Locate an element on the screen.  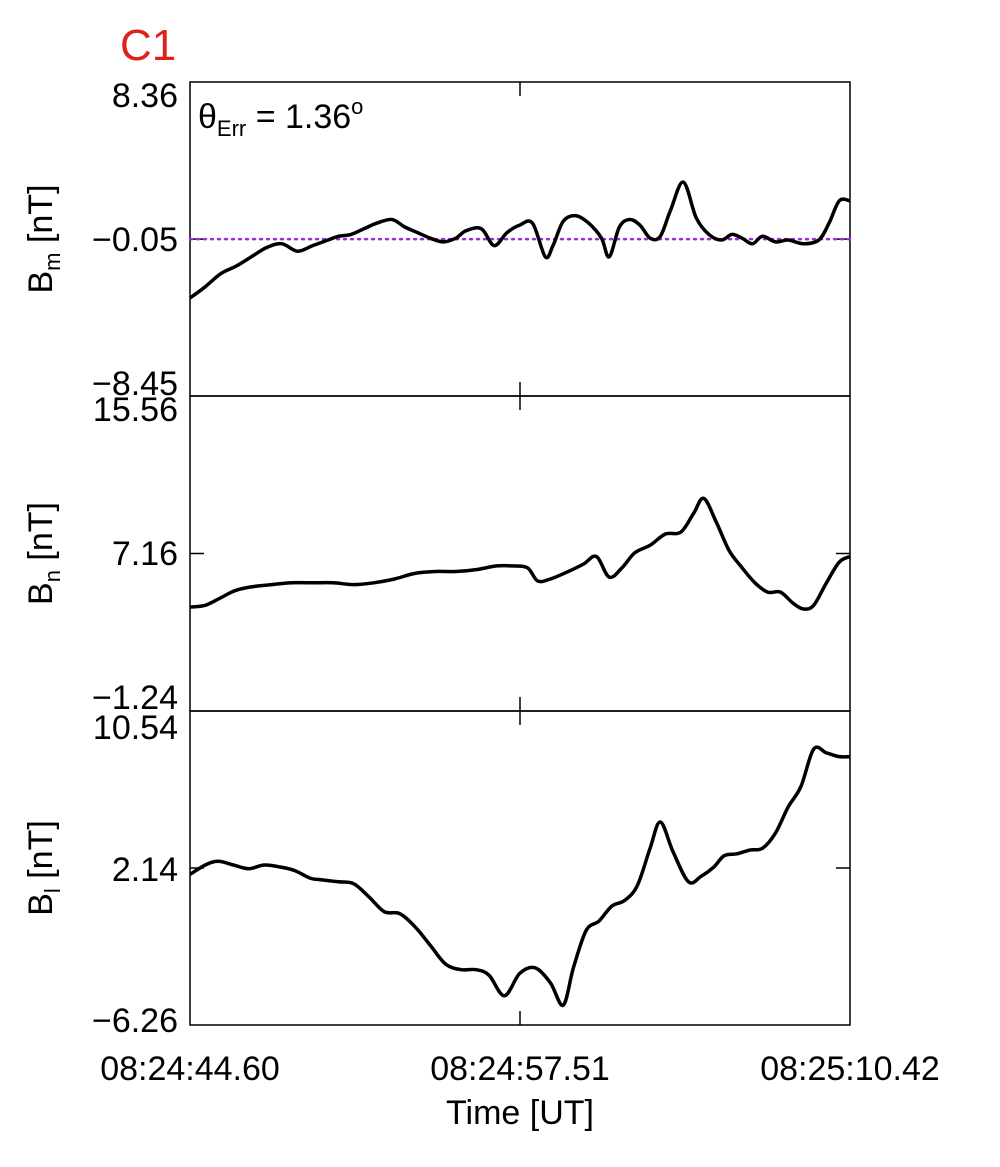
theta-err-annotation: θErr = 1.36o is located at coordinates (280, 117).